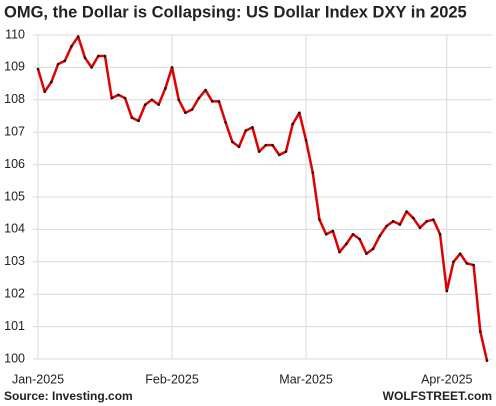 The height and width of the screenshot is (406, 496). Describe the element at coordinates (14, 67) in the screenshot. I see `y-tick-label: 109` at that location.